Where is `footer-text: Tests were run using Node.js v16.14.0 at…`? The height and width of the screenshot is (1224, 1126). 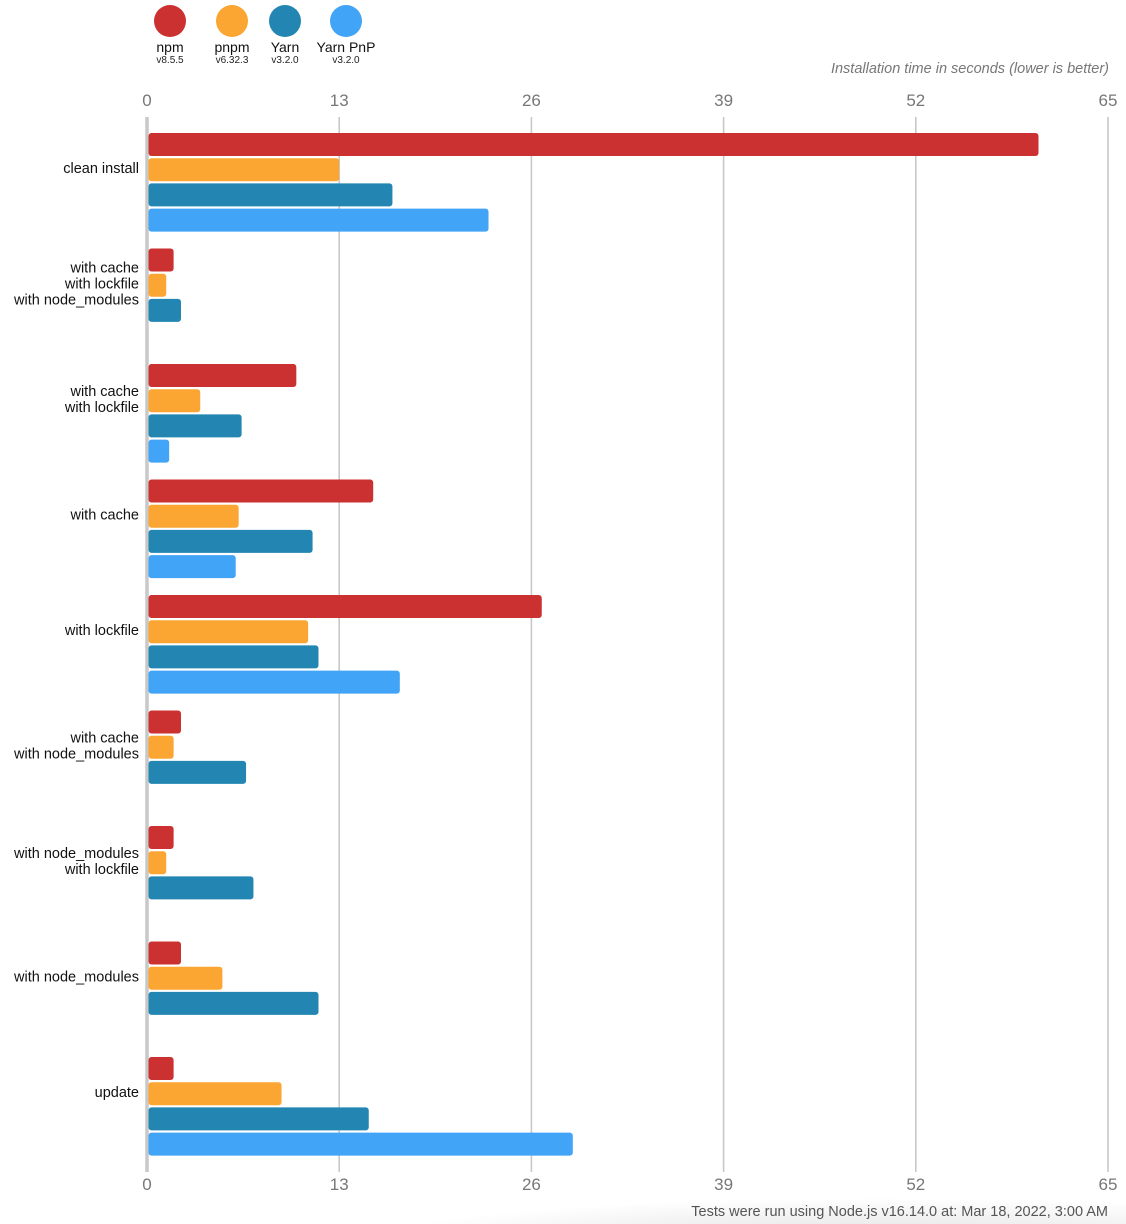
footer-text: Tests were run using Node.js v16.14.0 at… is located at coordinates (899, 1212).